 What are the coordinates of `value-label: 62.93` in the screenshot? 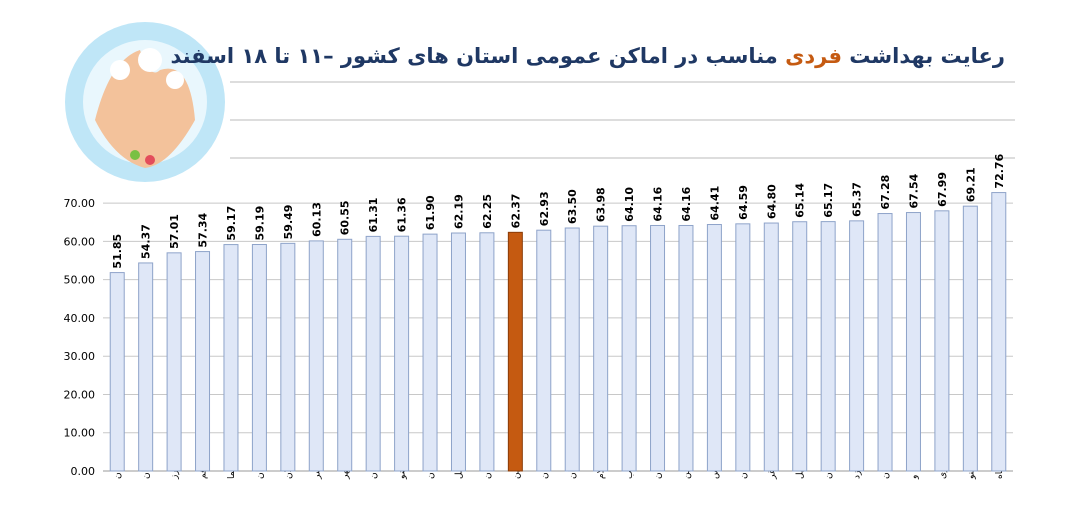 It's located at (544, 208).